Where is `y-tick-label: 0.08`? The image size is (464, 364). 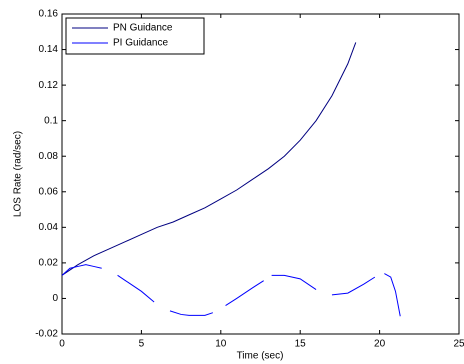
y-tick-label: 0.08 is located at coordinates (49, 156).